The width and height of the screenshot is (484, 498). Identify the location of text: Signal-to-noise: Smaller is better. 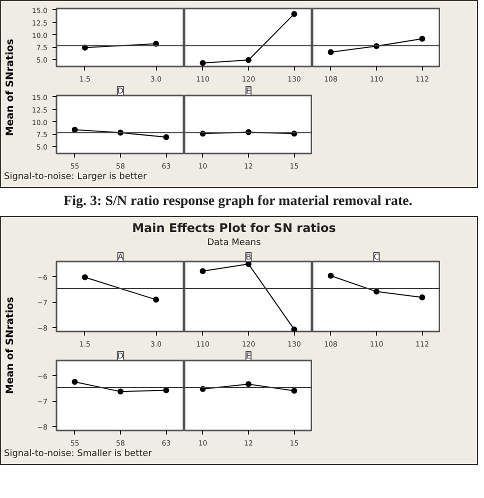
(78, 454).